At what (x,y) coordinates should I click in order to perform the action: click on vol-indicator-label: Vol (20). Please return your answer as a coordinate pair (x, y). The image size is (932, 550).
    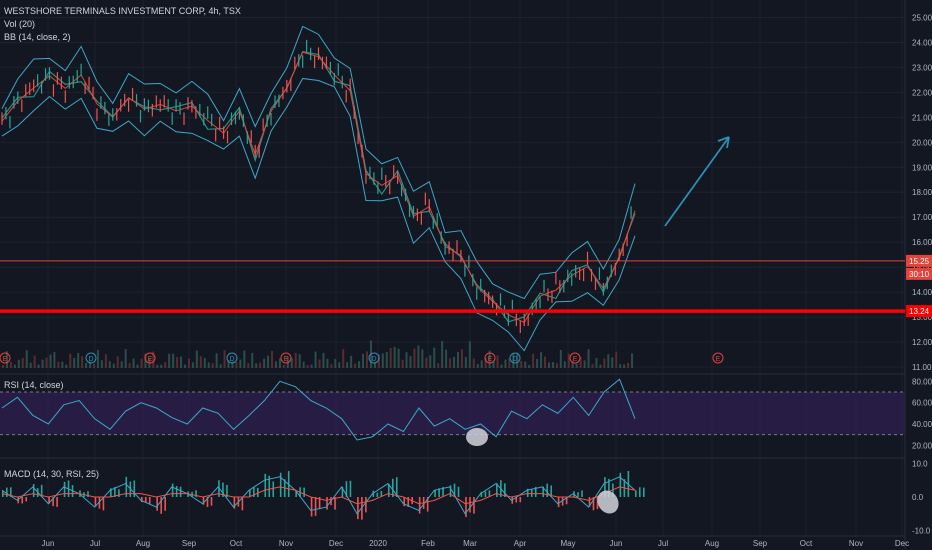
    Looking at the image, I should click on (20, 24).